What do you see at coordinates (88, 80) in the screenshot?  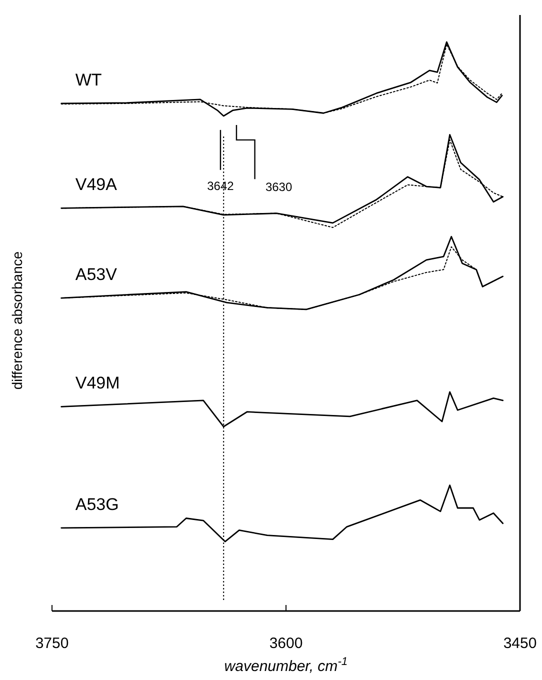 I see `series-label: WT` at bounding box center [88, 80].